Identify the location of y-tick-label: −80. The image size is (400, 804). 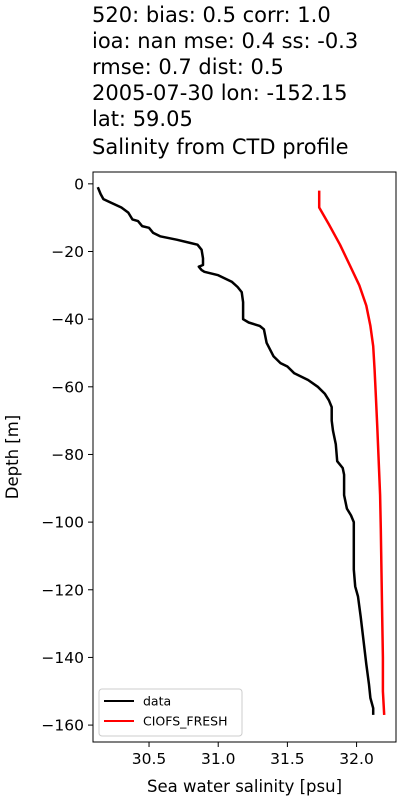
(67, 455).